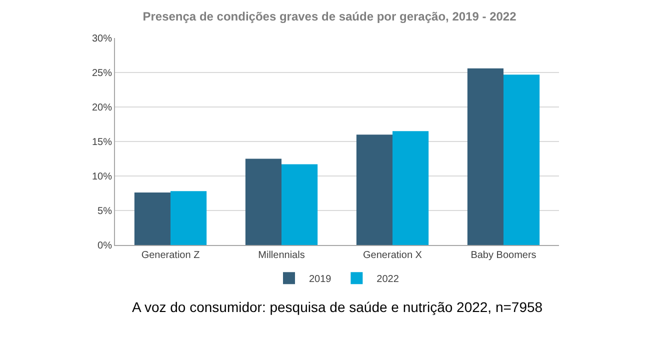  What do you see at coordinates (392, 255) in the screenshot?
I see `x-tick-label: Generation X` at bounding box center [392, 255].